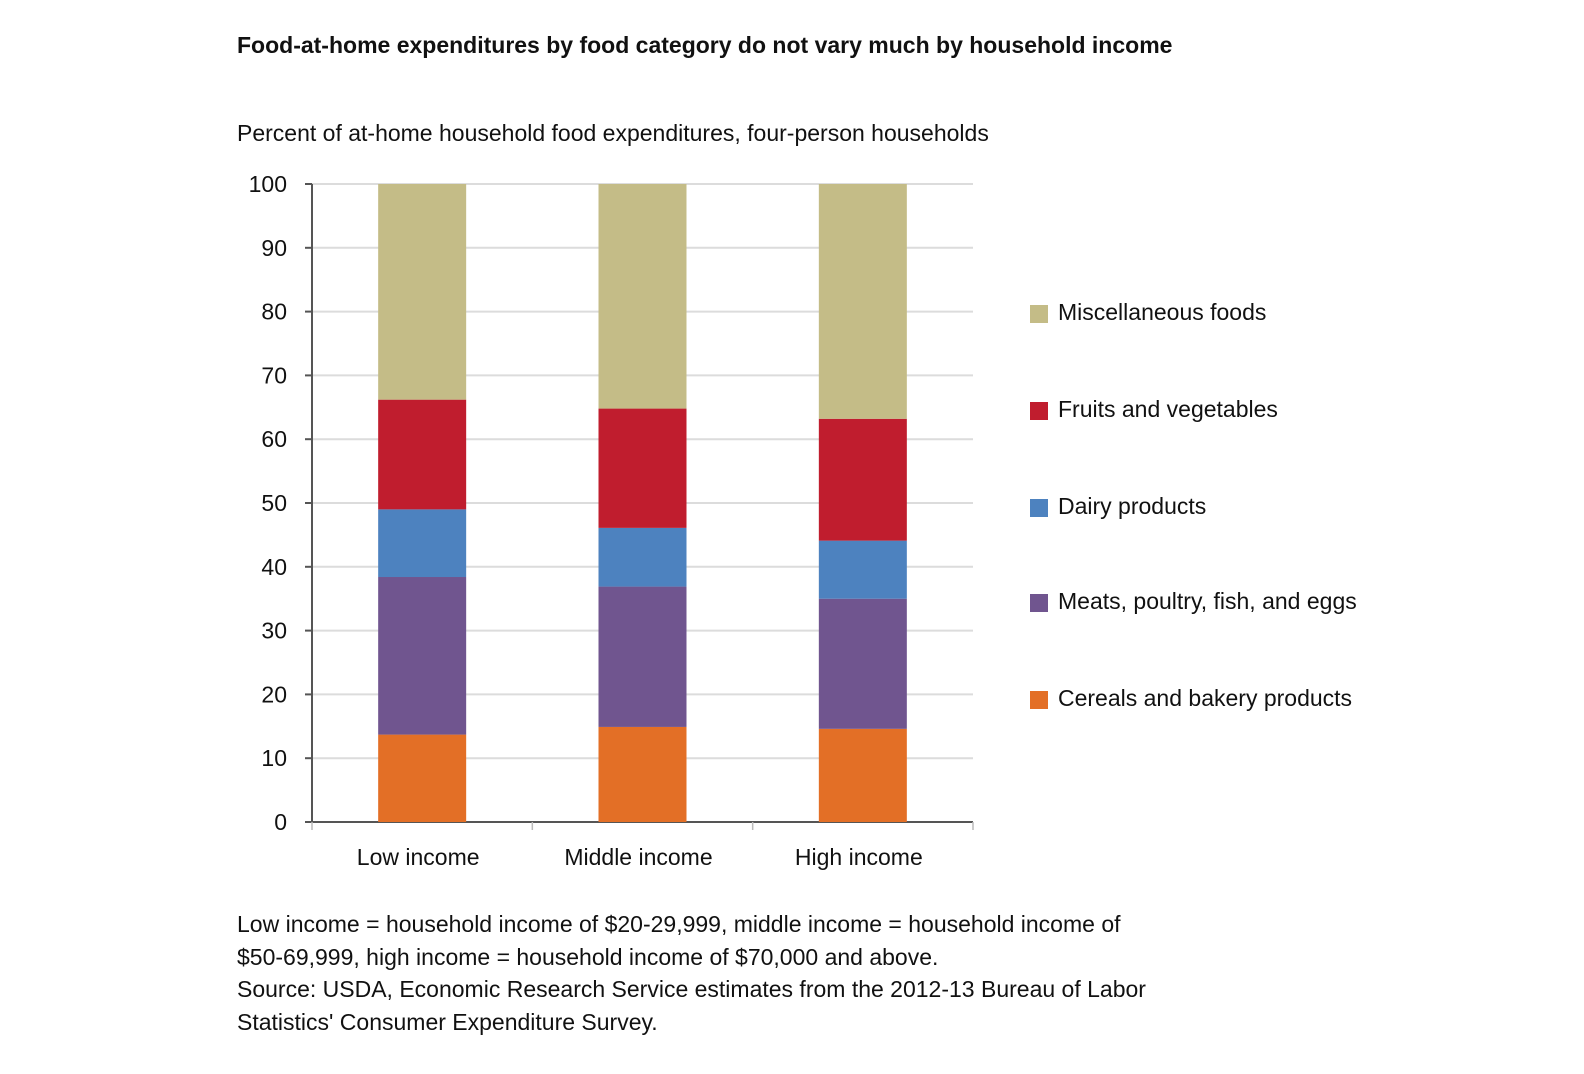 The image size is (1584, 1074). Describe the element at coordinates (1168, 409) in the screenshot. I see `legend-label: Fruits and vegetables` at that location.